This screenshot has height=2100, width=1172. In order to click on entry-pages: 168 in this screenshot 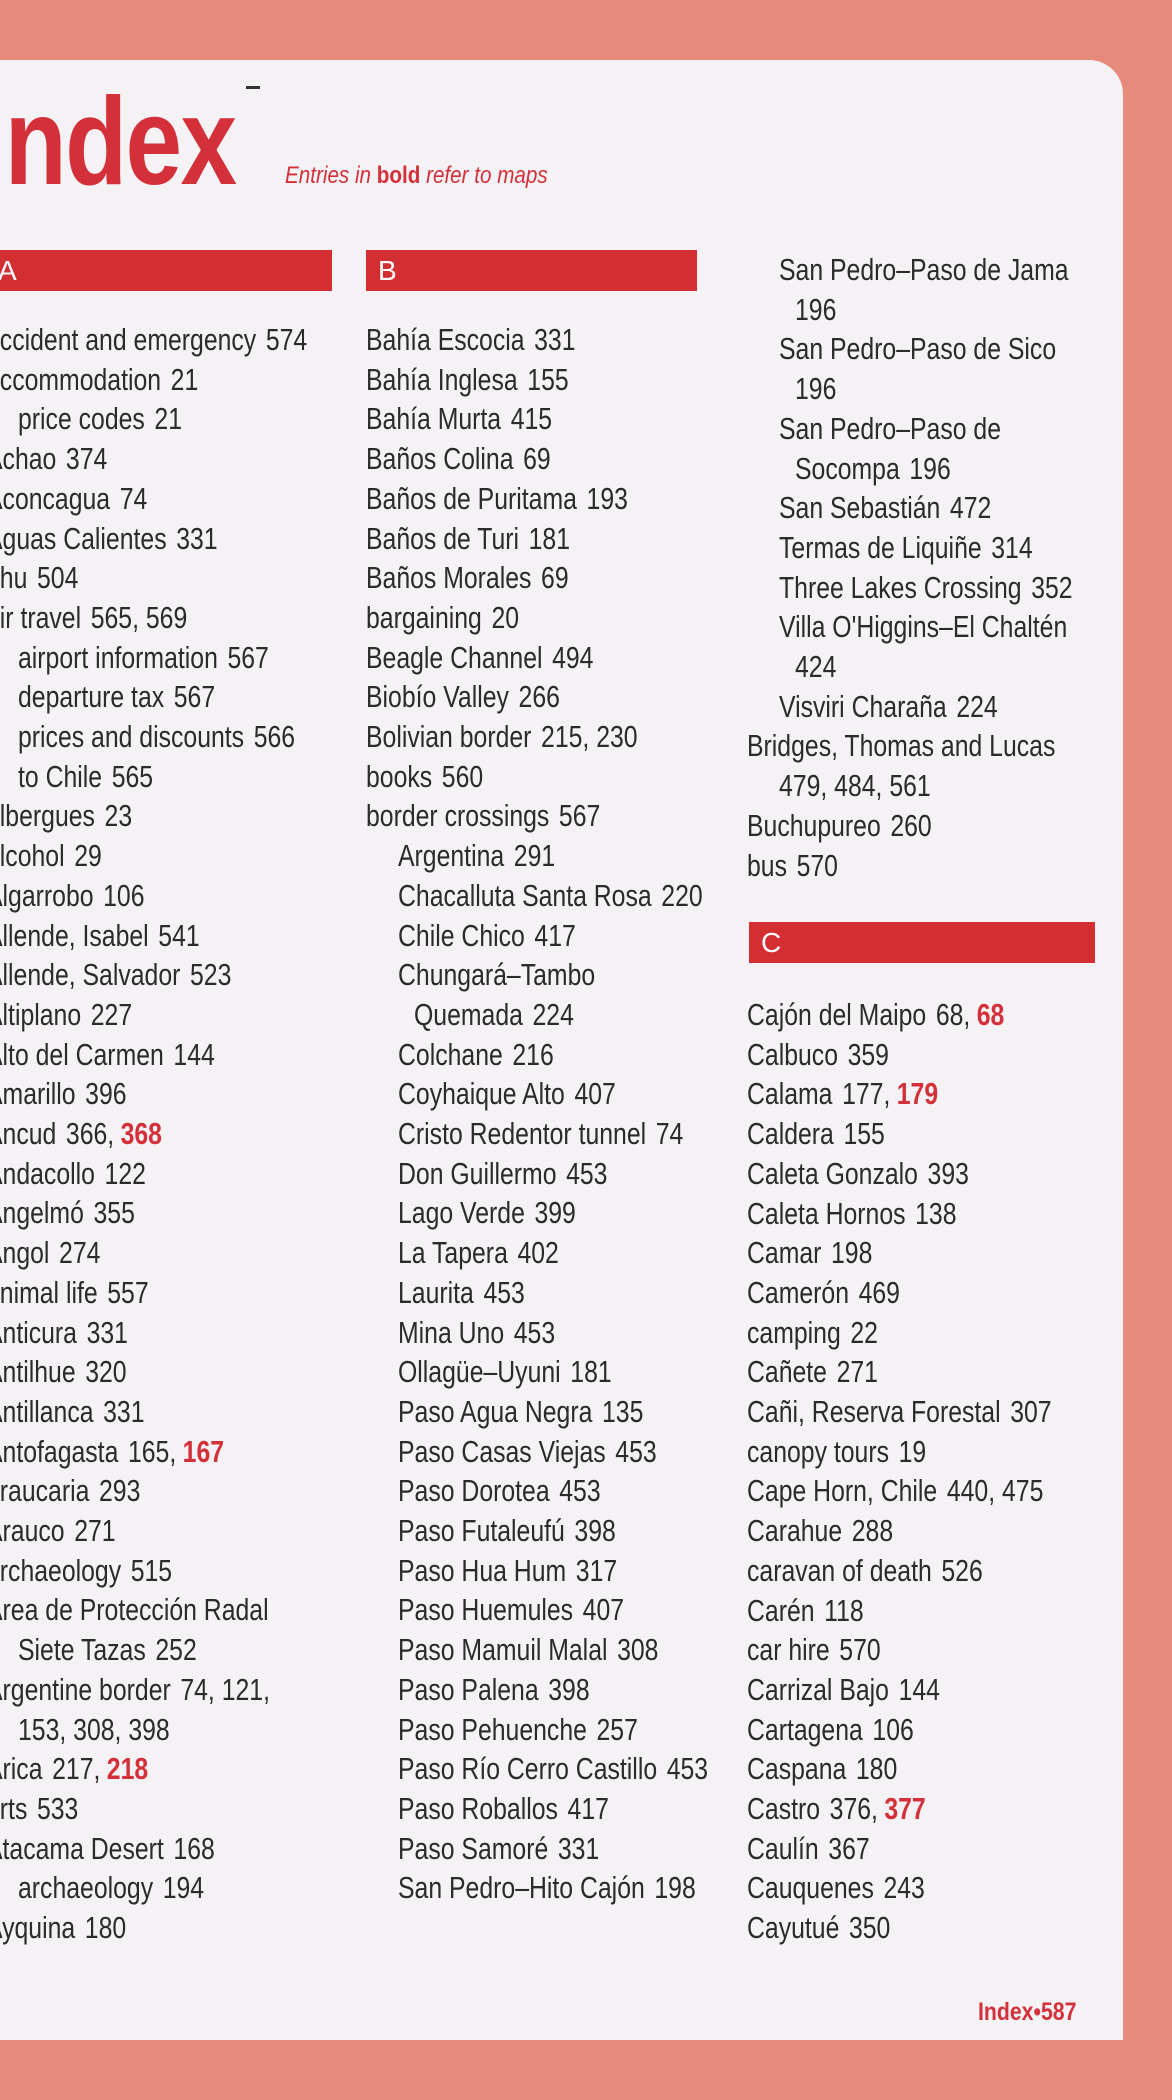, I will do `click(194, 1848)`.